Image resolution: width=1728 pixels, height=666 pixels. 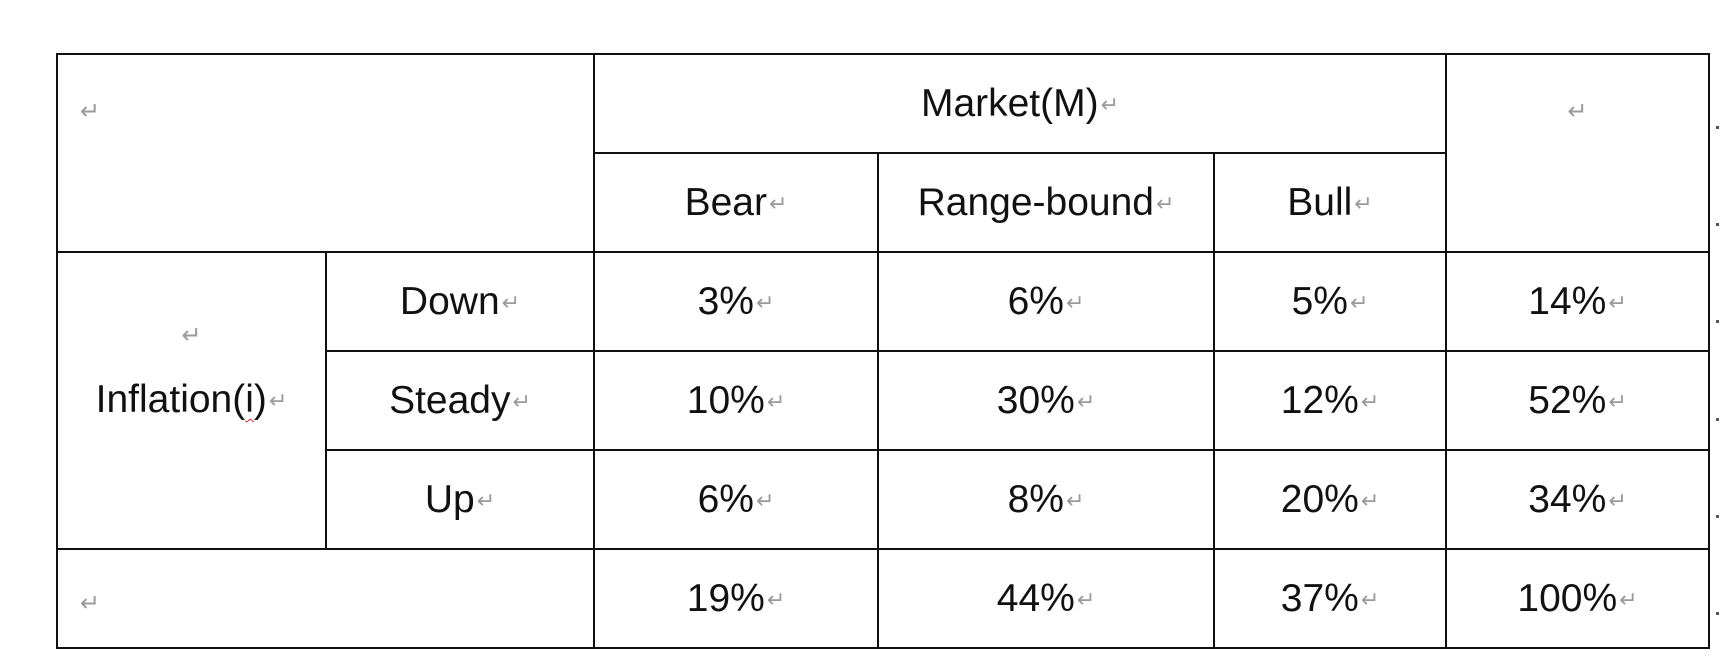 I want to click on table-row-up: Up↵ 6%↵ 8%↵ 20%↵ 34%↵, so click(x=883, y=499).